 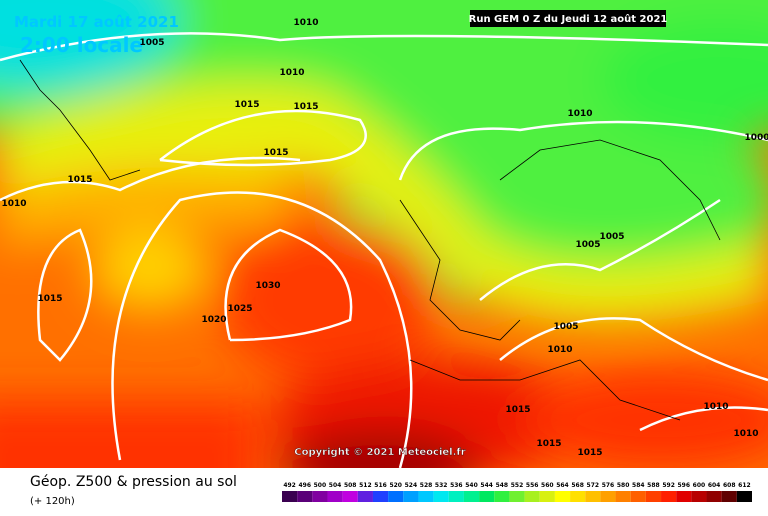 I want to click on scale-label: 564, so click(x=562, y=485).